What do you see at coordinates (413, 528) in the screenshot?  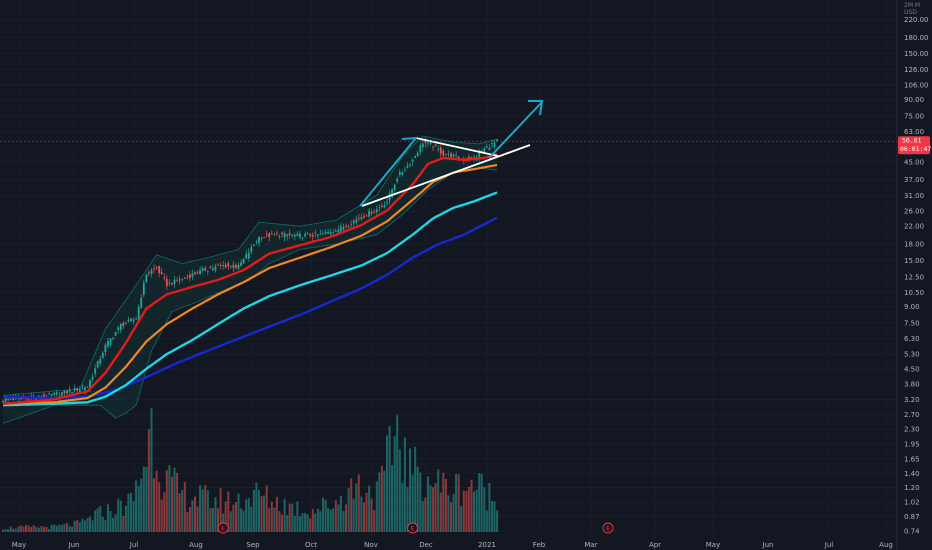 I see `event-marker-1: E` at bounding box center [413, 528].